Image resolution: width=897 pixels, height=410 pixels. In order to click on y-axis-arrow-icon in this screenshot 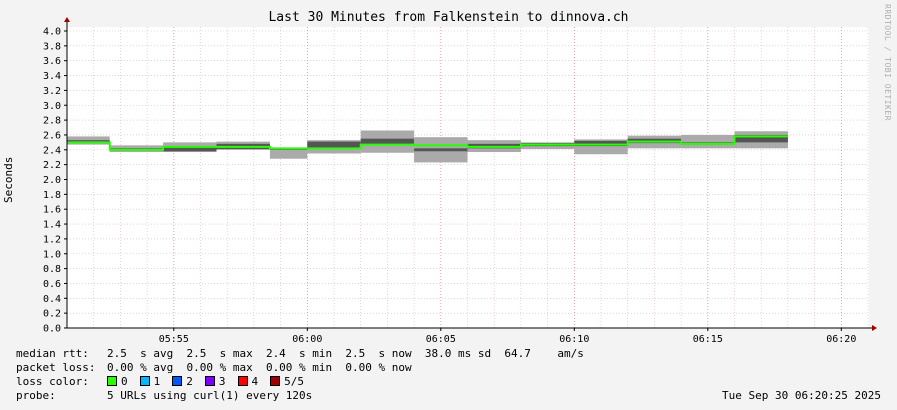, I will do `click(67, 19)`.